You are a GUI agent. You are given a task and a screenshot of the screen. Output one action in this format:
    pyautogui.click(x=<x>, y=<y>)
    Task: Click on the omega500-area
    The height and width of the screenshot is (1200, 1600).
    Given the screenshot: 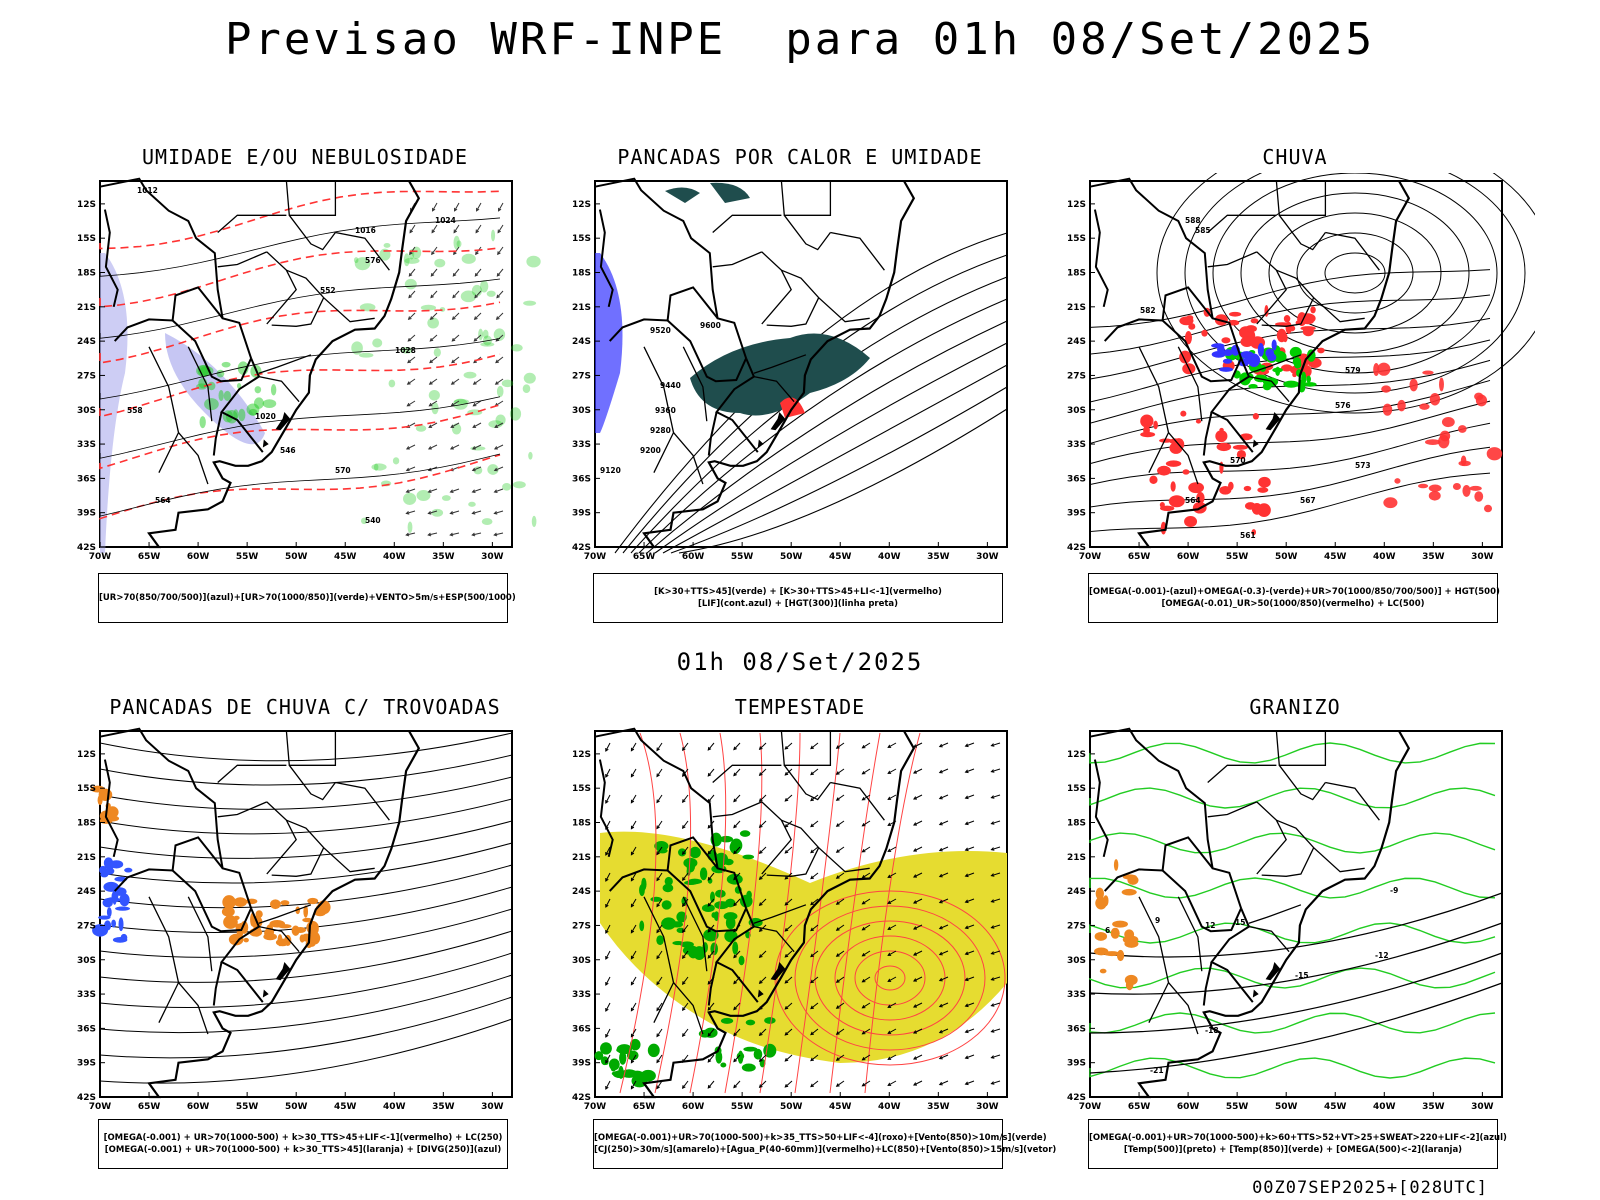 What is the action you would take?
    pyautogui.click(x=1120, y=955)
    